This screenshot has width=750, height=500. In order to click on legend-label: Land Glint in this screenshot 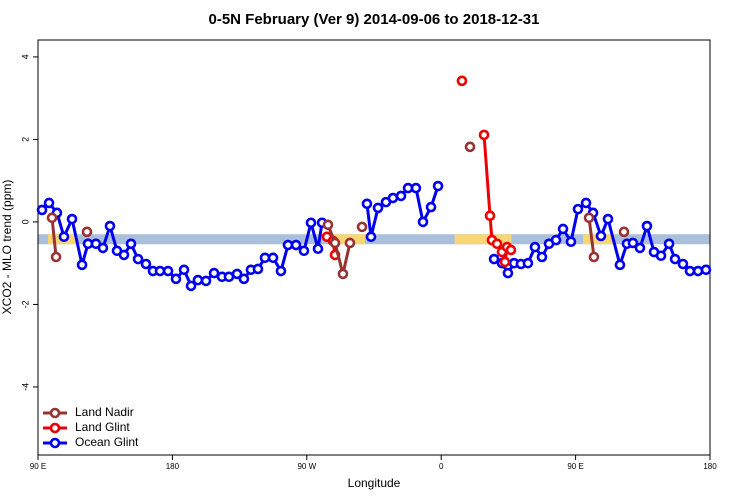, I will do `click(102, 427)`.